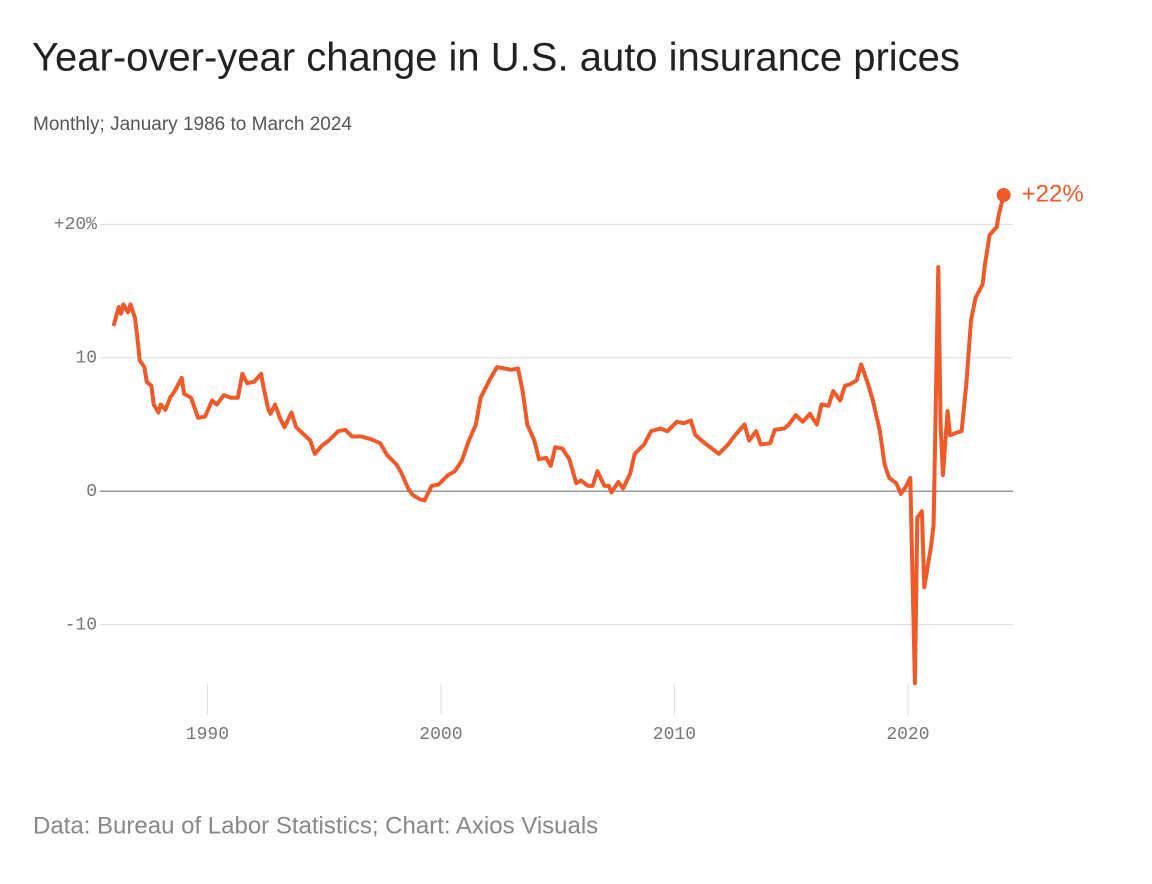 The image size is (1152, 884). I want to click on x-tick-label: 2010, so click(674, 735).